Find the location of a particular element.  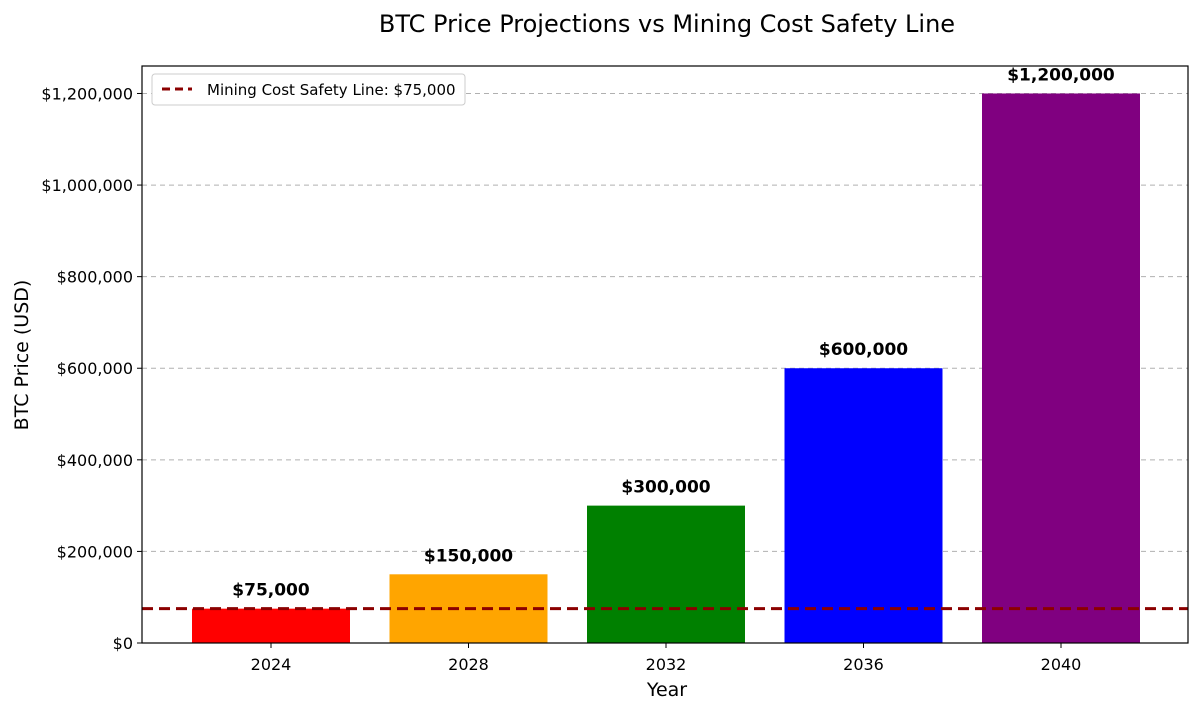

bar-2040 is located at coordinates (1061, 368).